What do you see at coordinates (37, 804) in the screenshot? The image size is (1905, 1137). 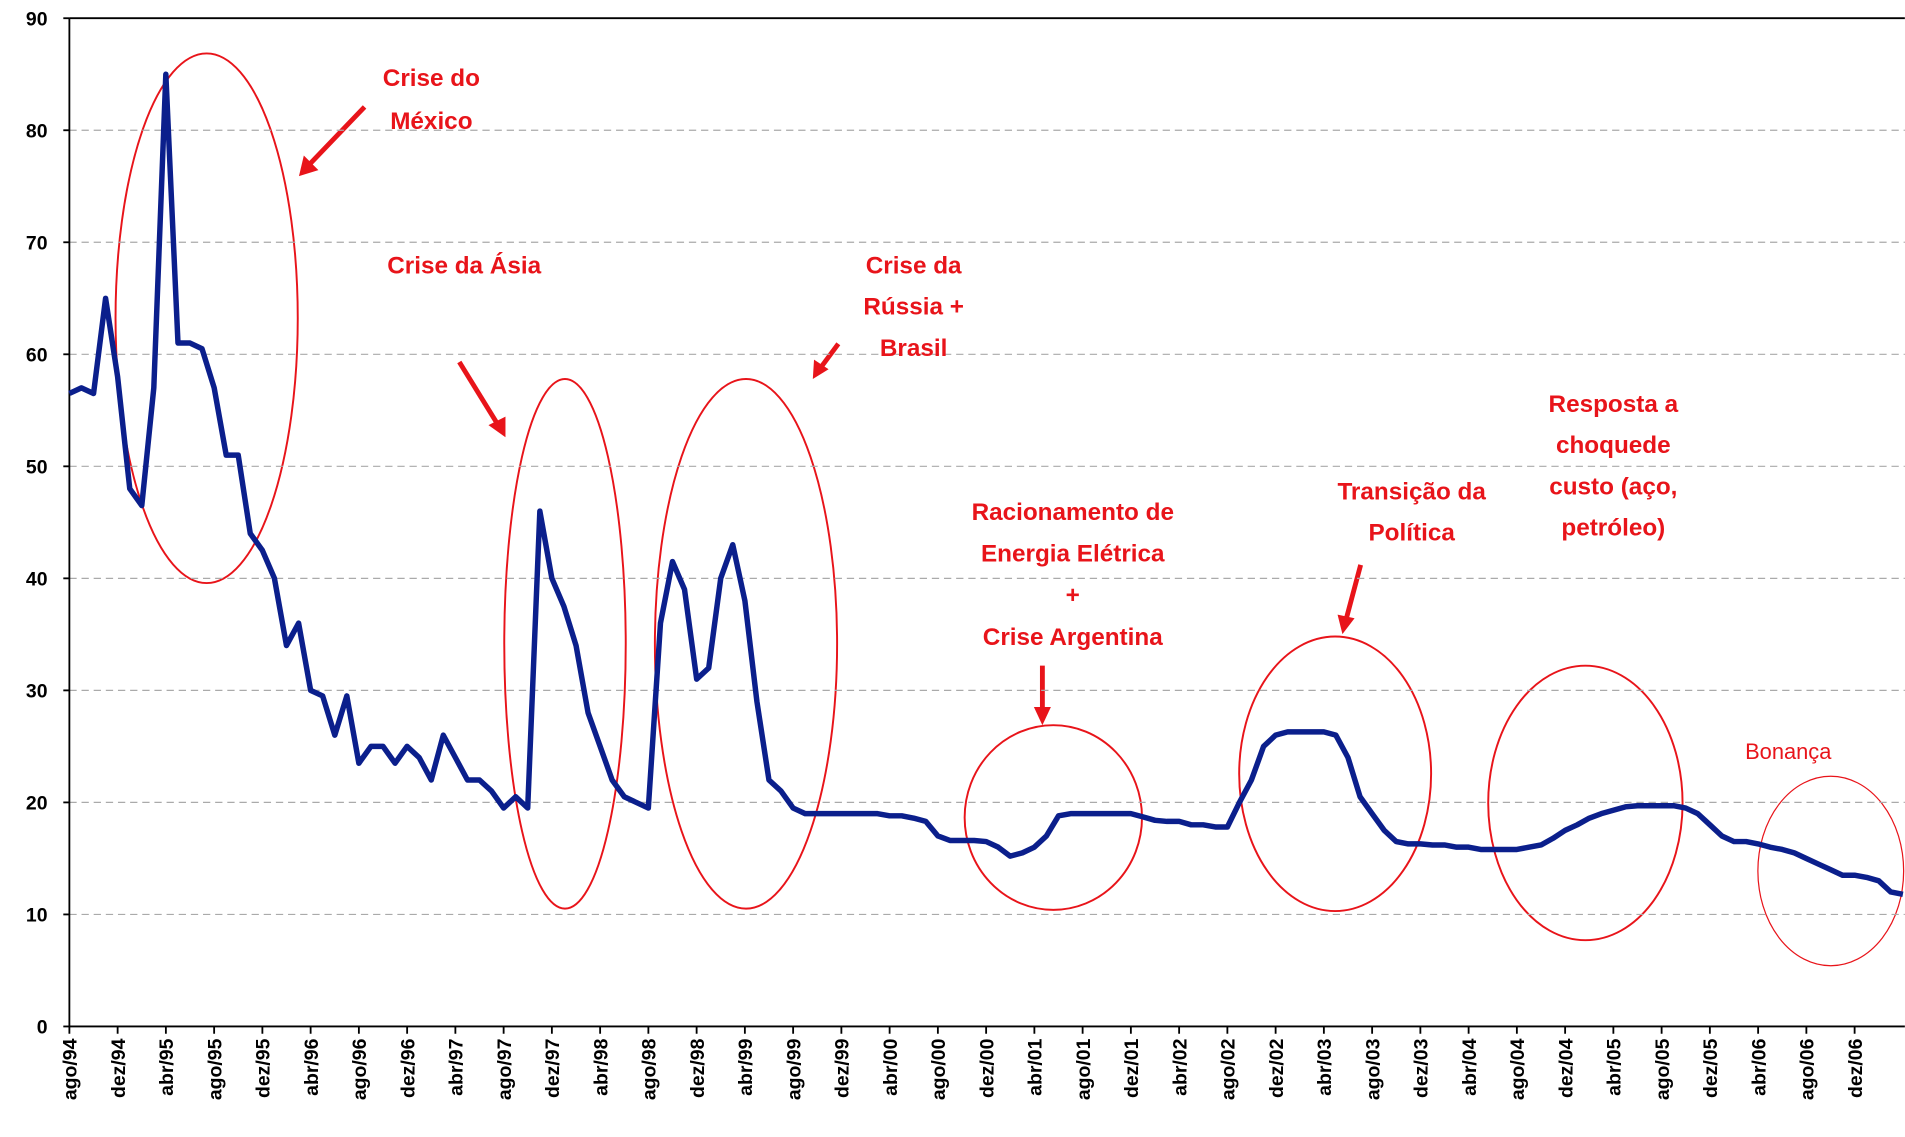 I see `y-tick-label: 20` at bounding box center [37, 804].